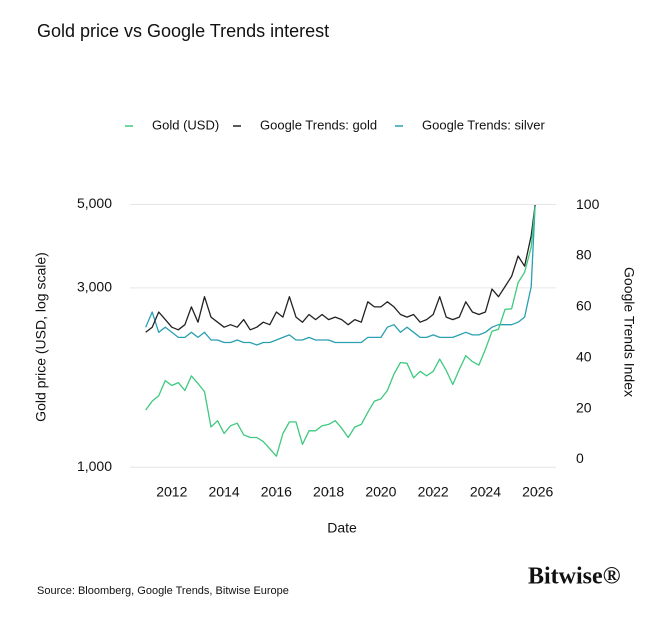 The height and width of the screenshot is (623, 671). I want to click on y2-tick-label: 40, so click(584, 356).